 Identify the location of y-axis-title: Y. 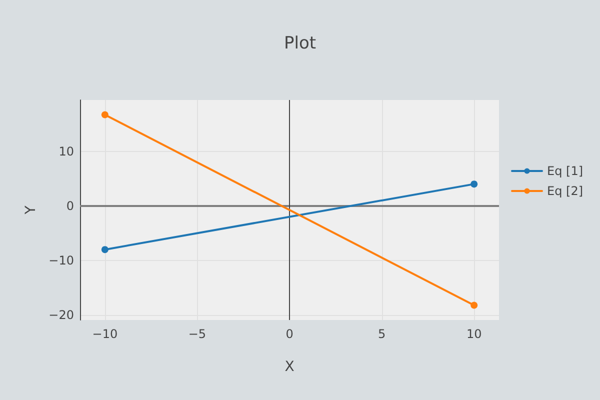
(30, 210).